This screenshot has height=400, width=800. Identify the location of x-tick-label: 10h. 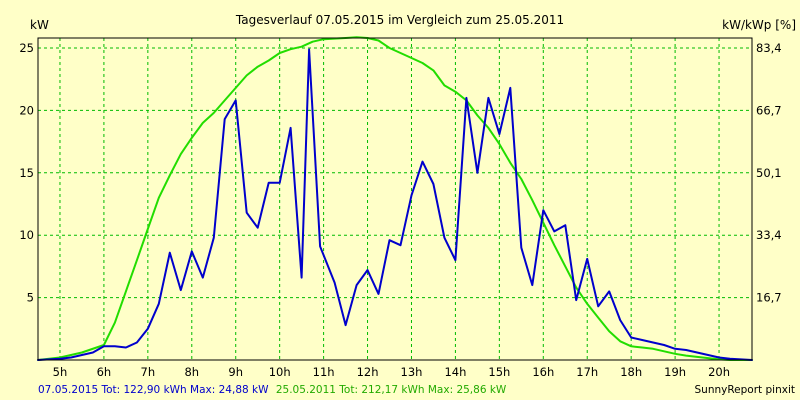
(280, 372).